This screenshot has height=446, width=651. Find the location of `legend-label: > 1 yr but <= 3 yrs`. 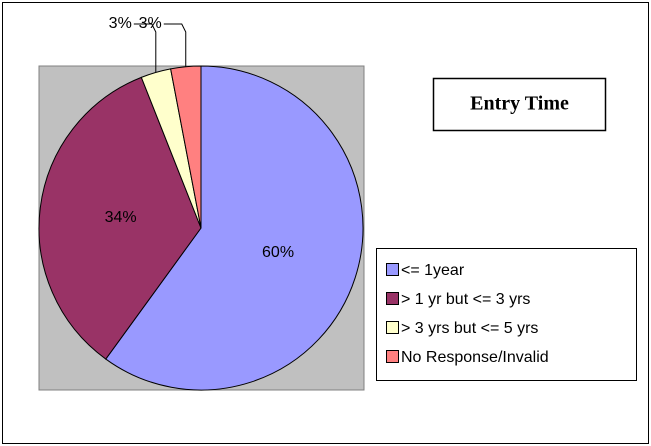

legend-label: > 1 yr but <= 3 yrs is located at coordinates (465, 299).